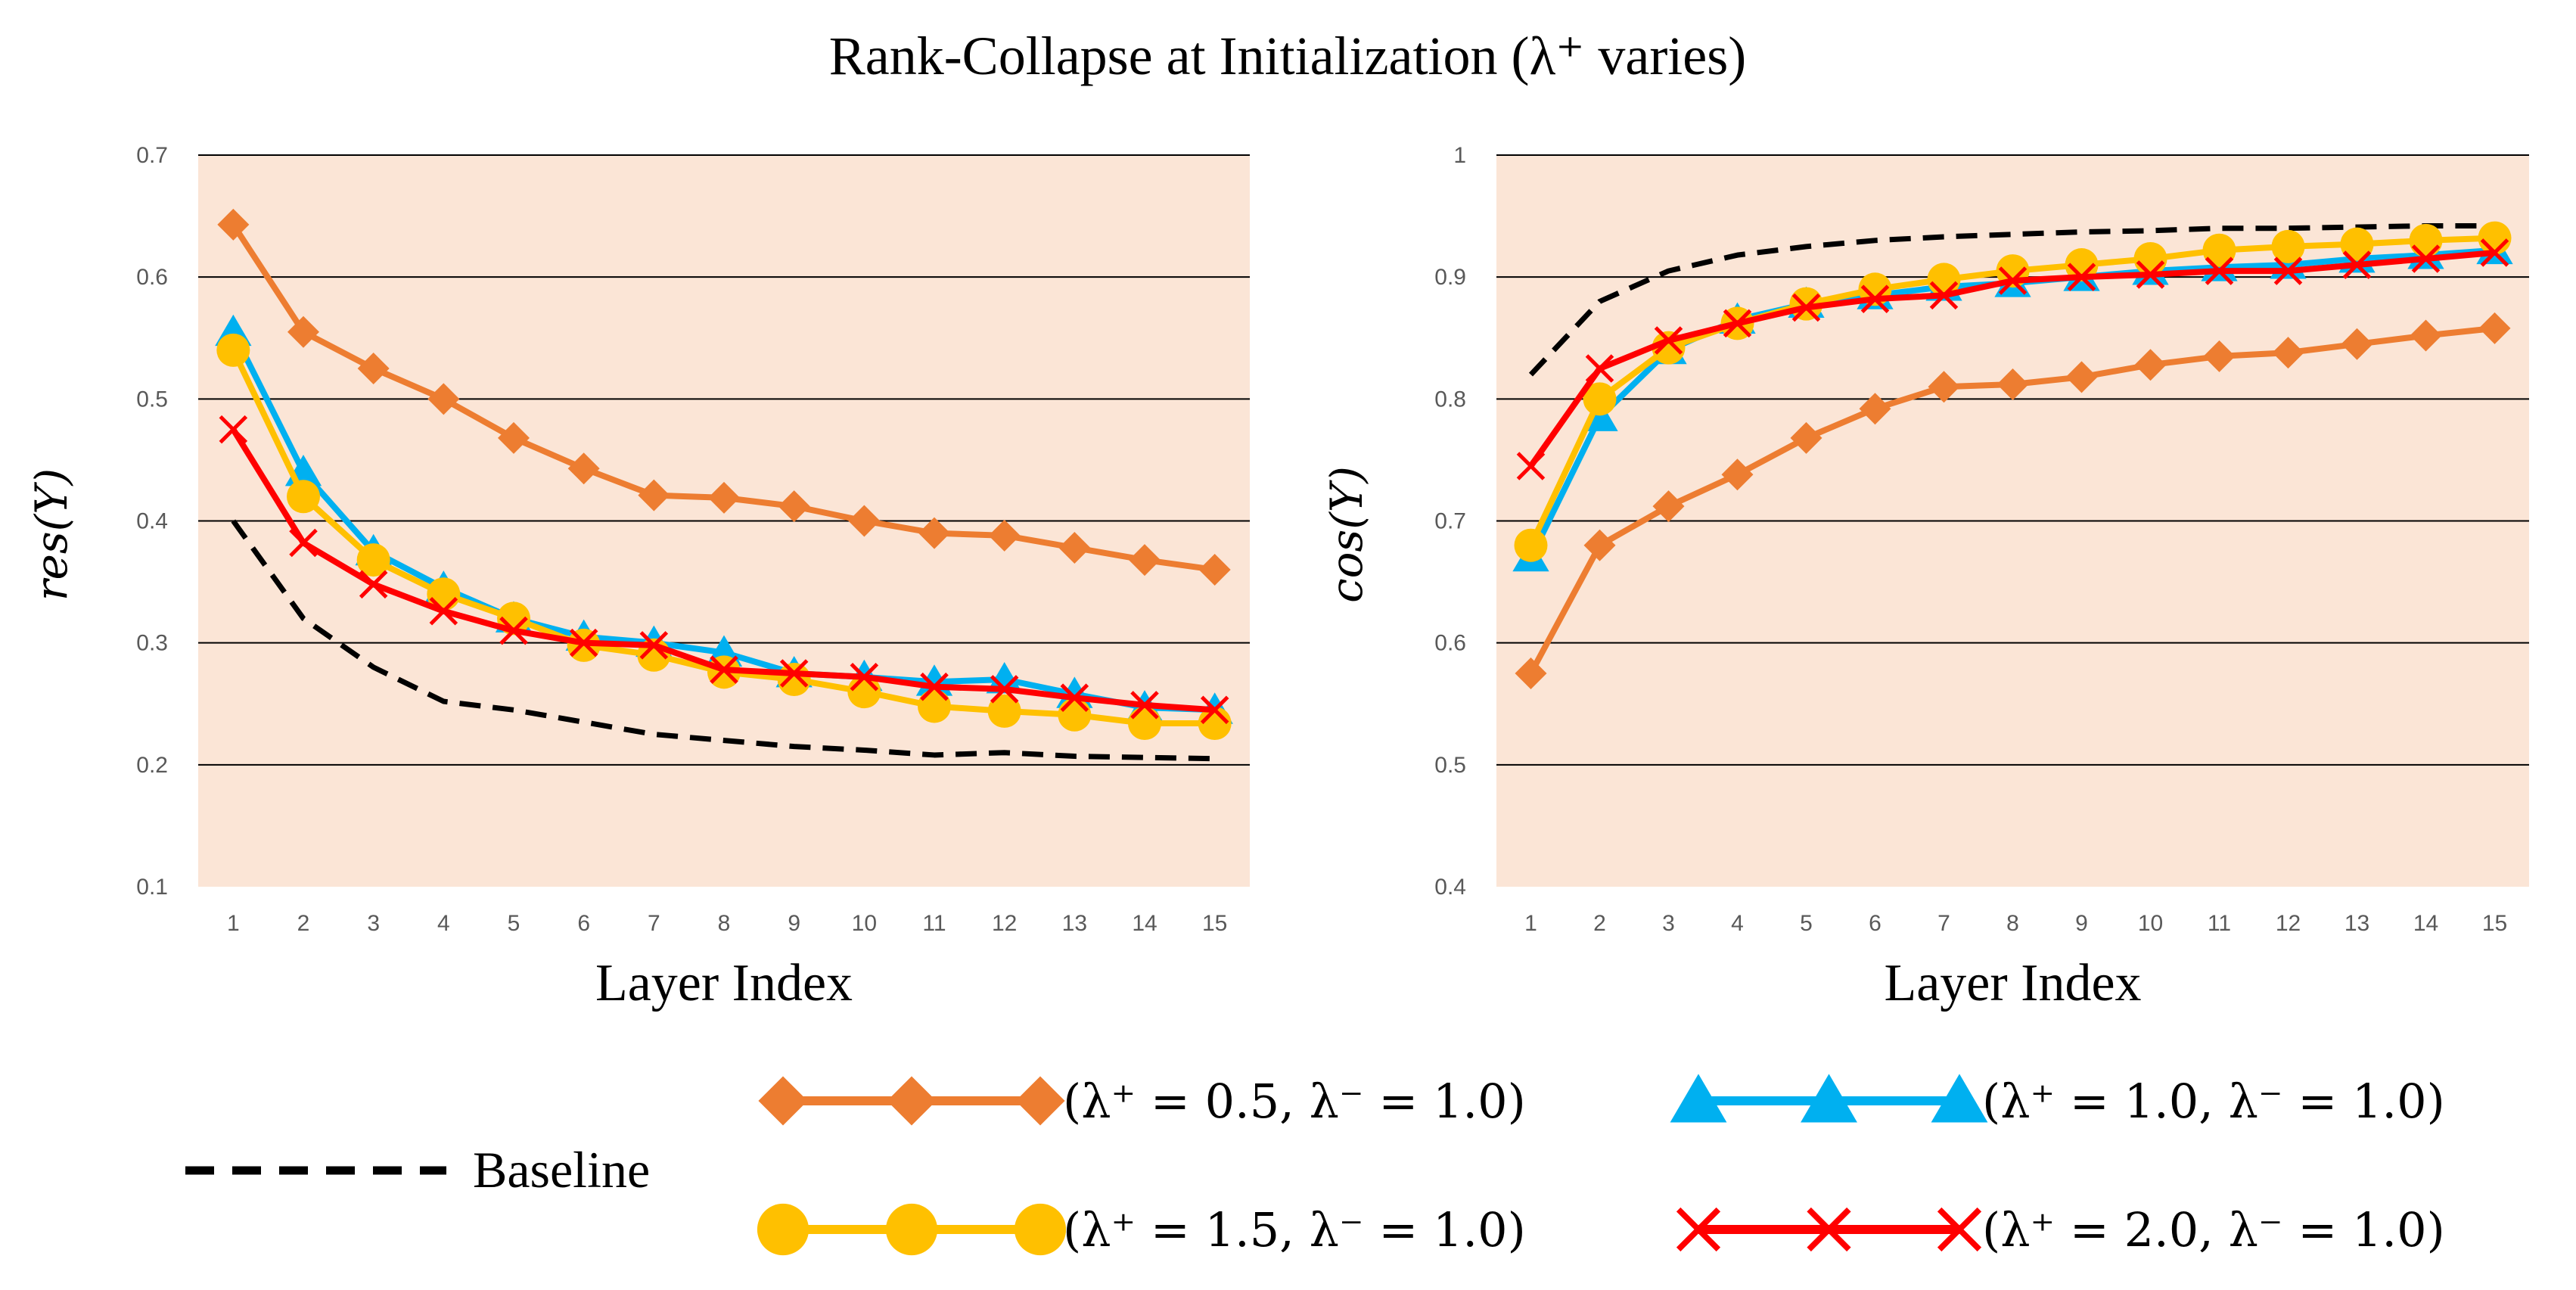 Image resolution: width=2576 pixels, height=1290 pixels. What do you see at coordinates (1294, 1101) in the screenshot?
I see `legend-label: (λ⁺ = 0.5, λ⁻ = 1.0)` at bounding box center [1294, 1101].